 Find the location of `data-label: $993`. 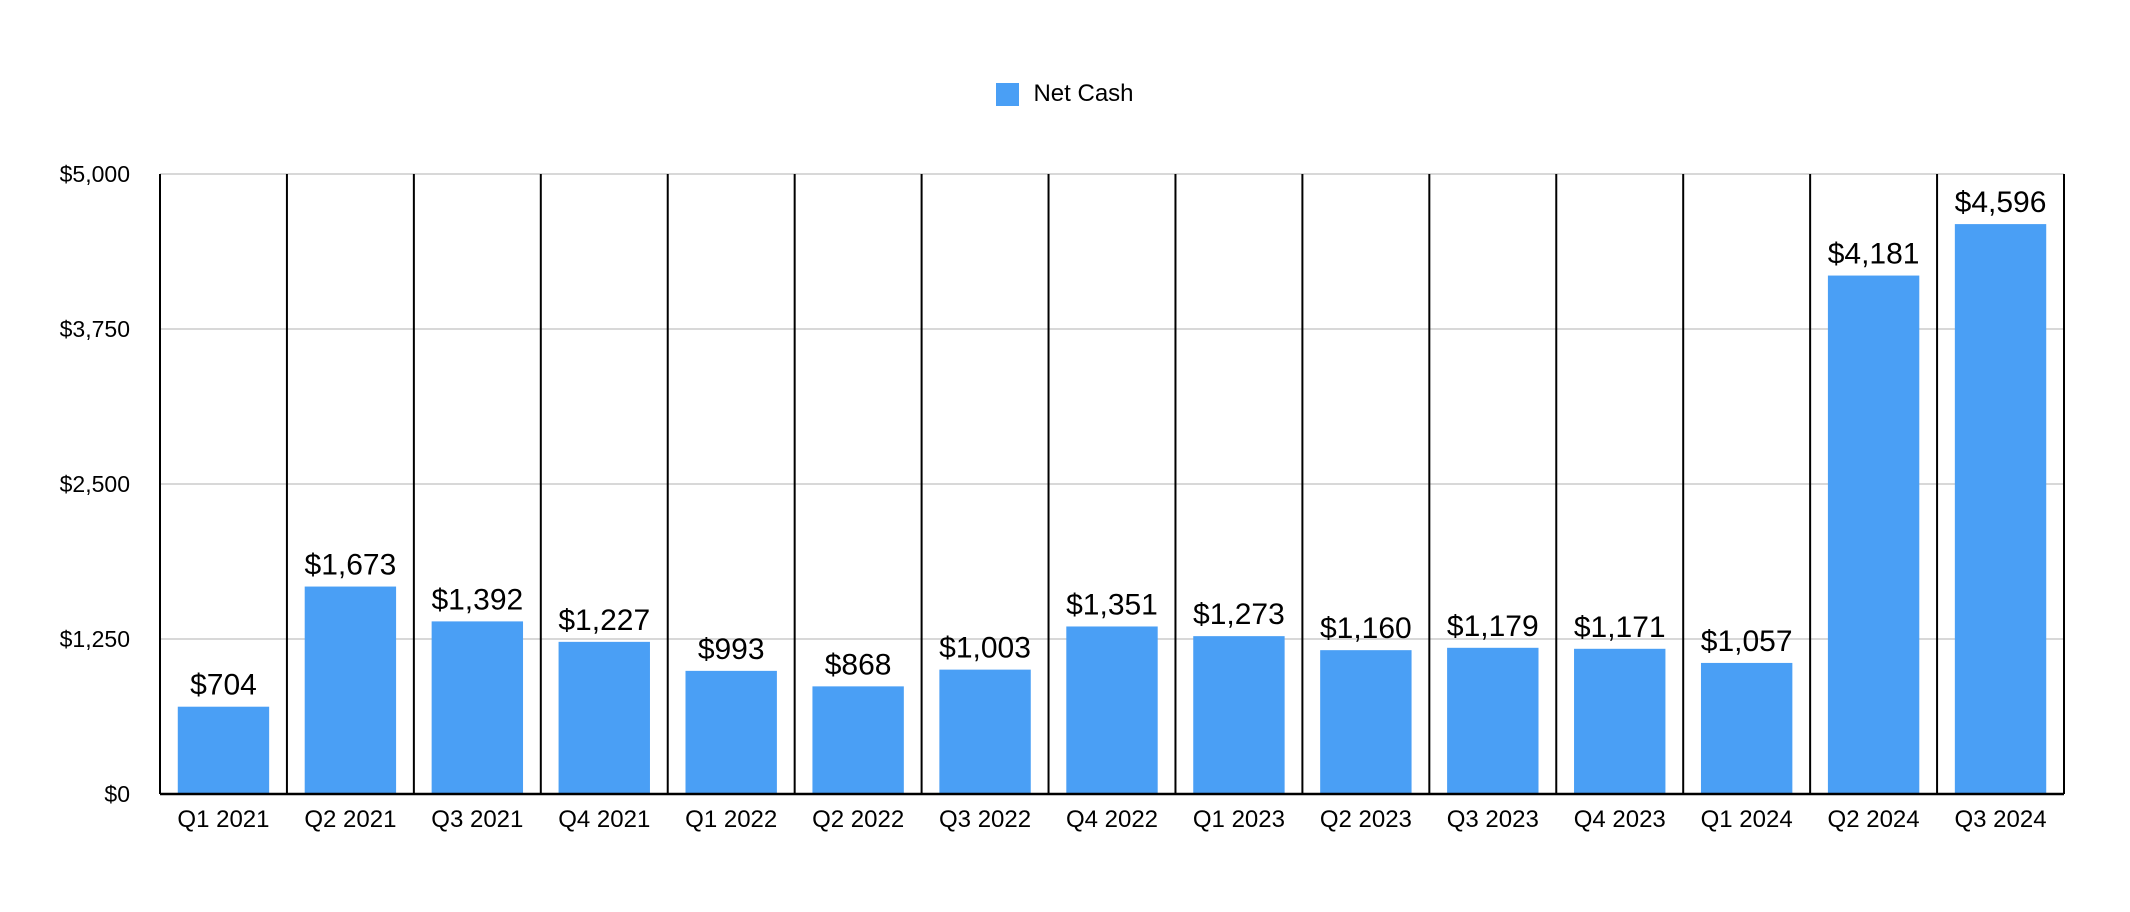

data-label: $993 is located at coordinates (731, 649).